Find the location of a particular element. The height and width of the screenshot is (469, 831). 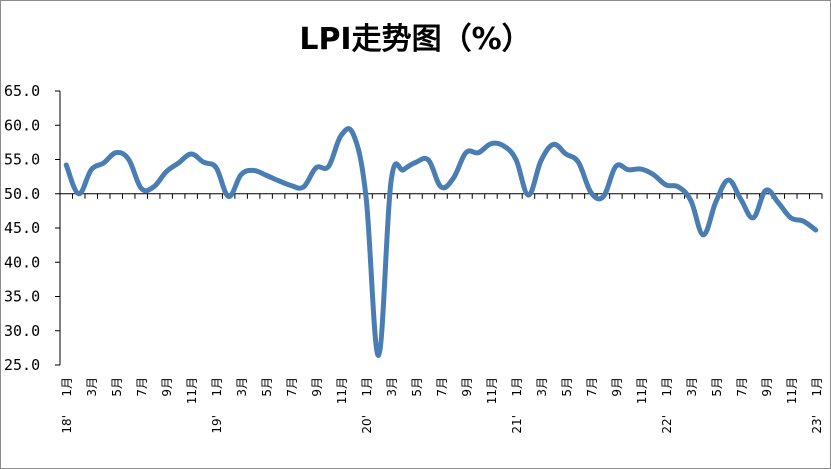

x-year-label: 19' is located at coordinates (217, 424).